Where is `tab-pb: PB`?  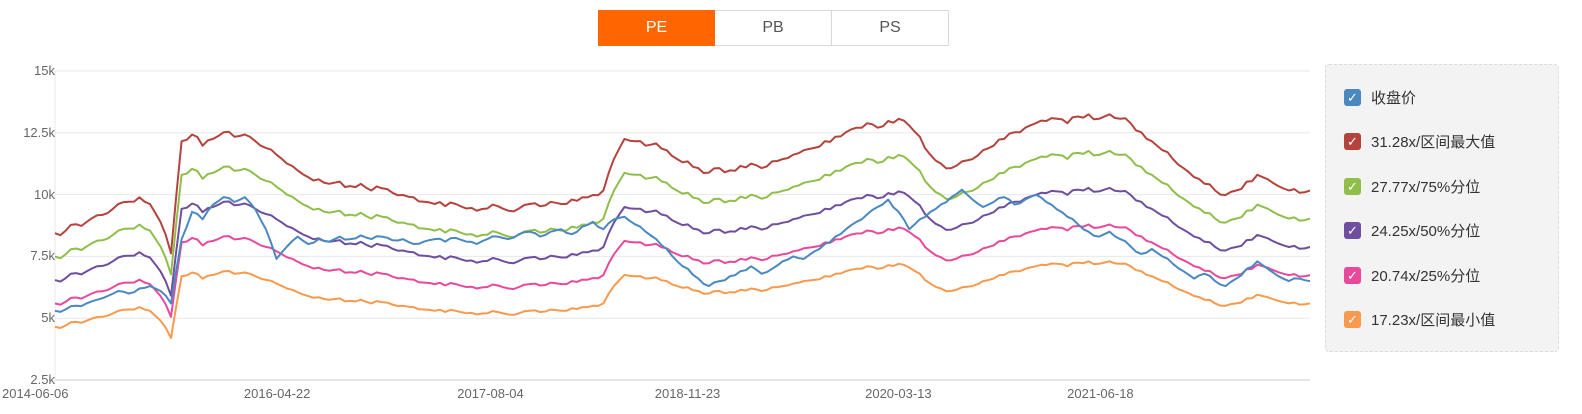 tab-pb: PB is located at coordinates (773, 28).